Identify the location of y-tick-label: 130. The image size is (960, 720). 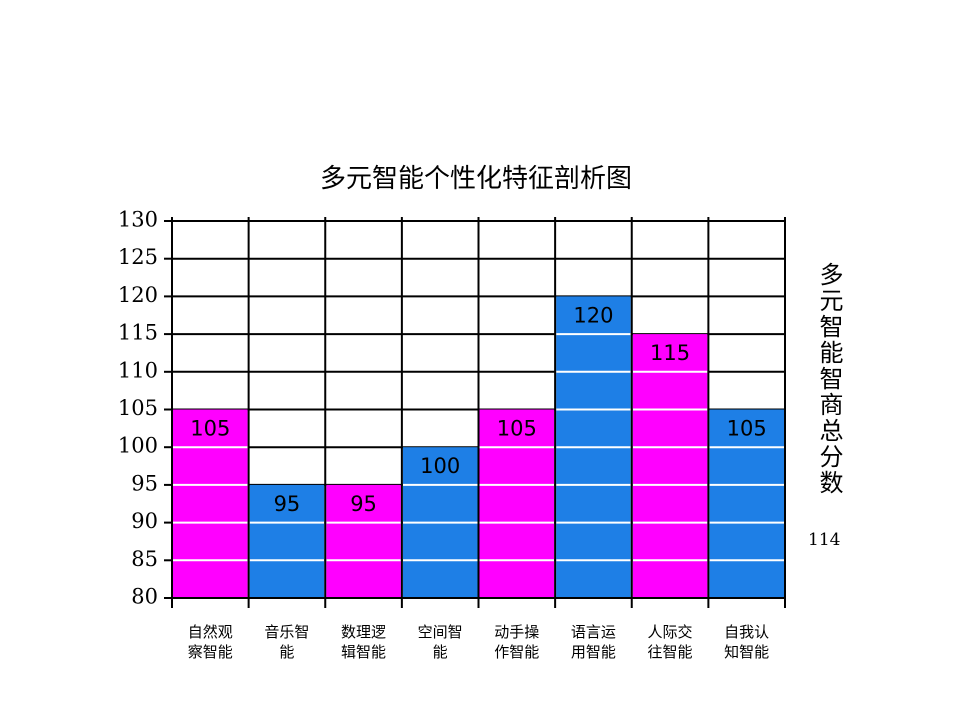
(138, 220).